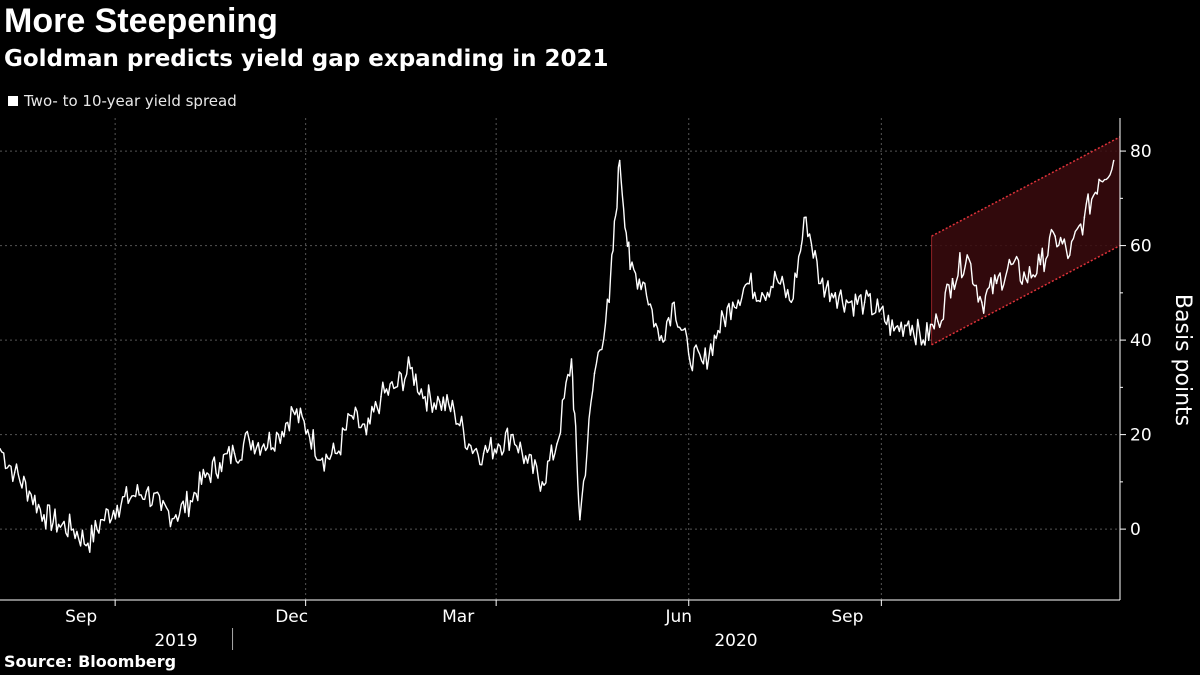 This screenshot has width=1200, height=675. I want to click on x-tick-label: Dec, so click(291, 617).